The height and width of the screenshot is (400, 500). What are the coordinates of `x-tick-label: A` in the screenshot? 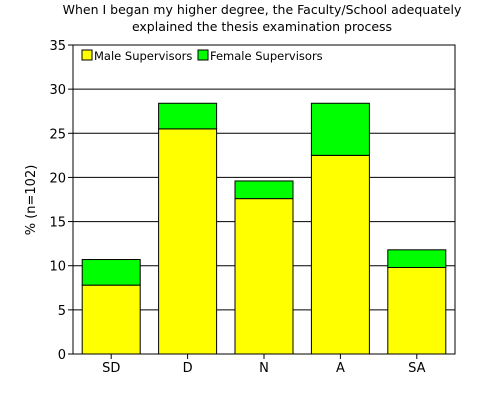 It's located at (340, 368).